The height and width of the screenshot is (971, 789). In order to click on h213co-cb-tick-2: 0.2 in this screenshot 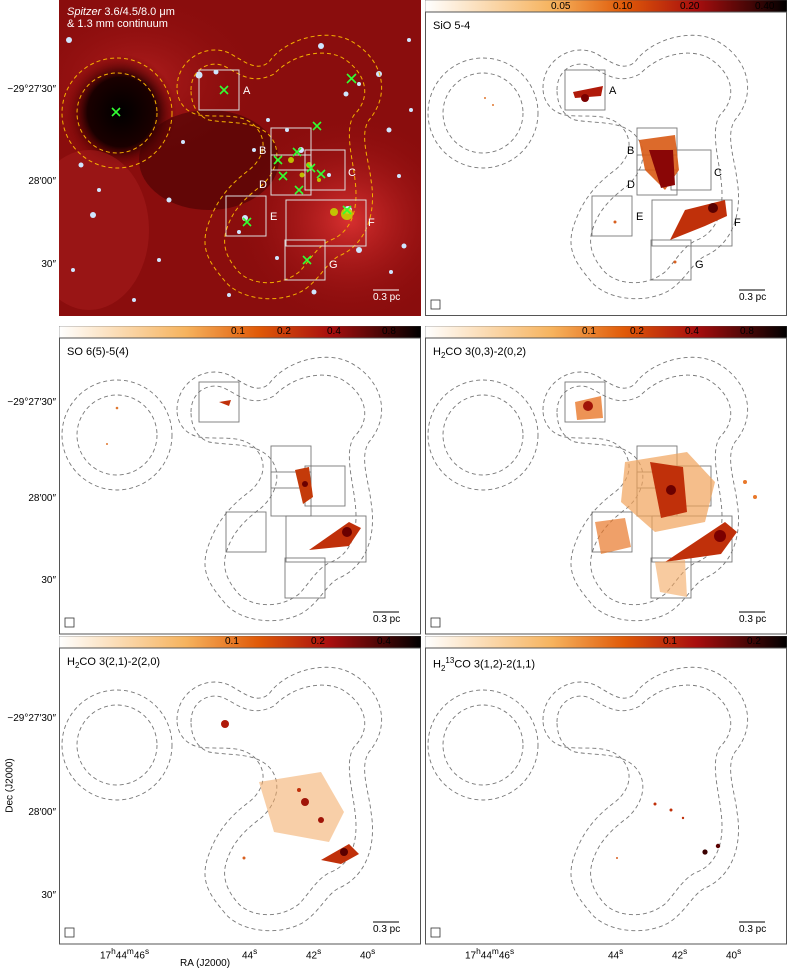, I will do `click(754, 641)`.